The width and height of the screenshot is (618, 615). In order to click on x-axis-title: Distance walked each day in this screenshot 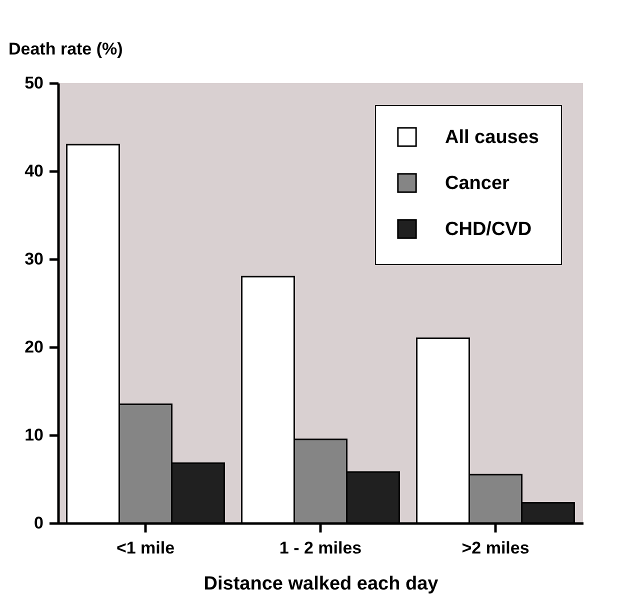, I will do `click(321, 584)`.